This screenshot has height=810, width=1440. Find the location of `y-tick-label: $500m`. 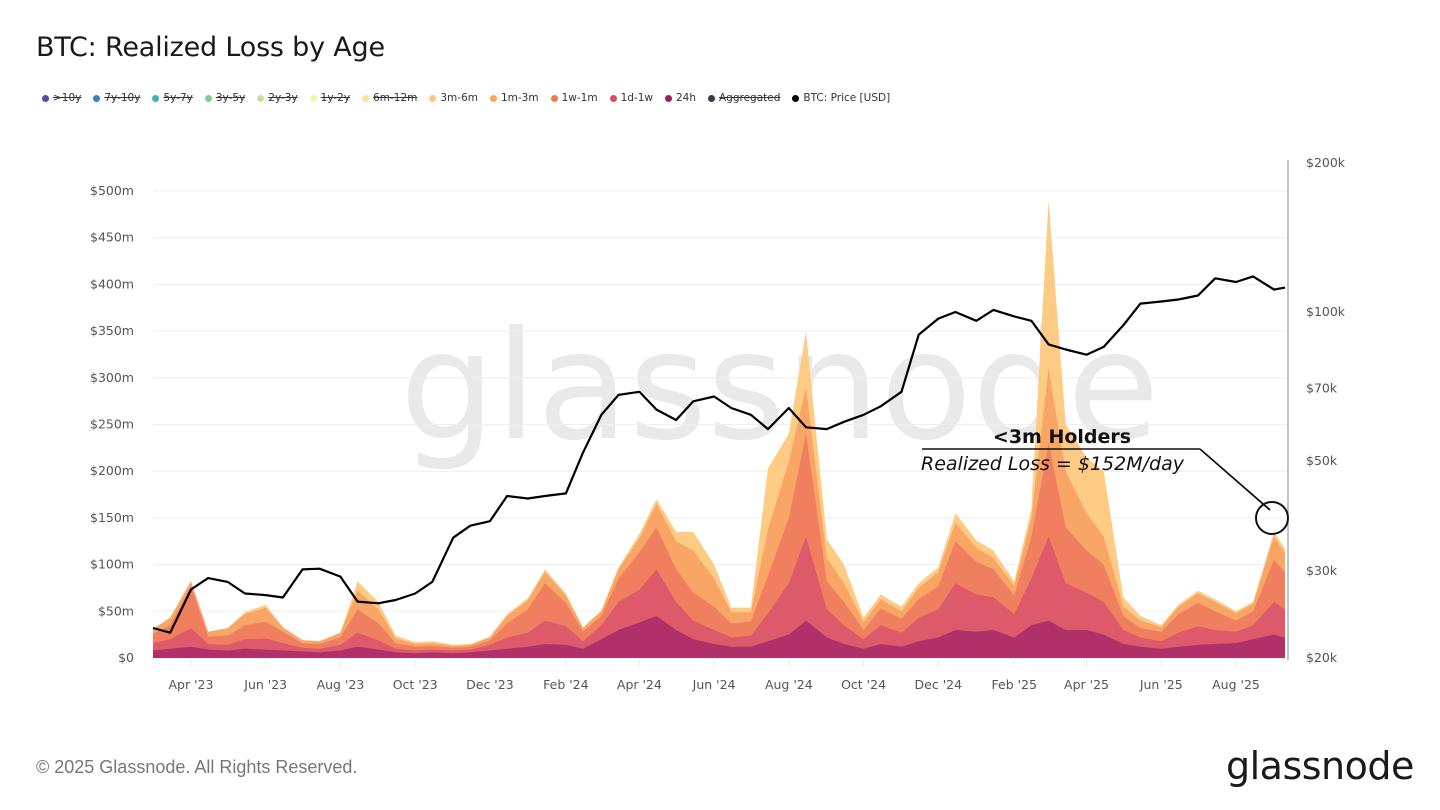

y-tick-label: $500m is located at coordinates (112, 190).